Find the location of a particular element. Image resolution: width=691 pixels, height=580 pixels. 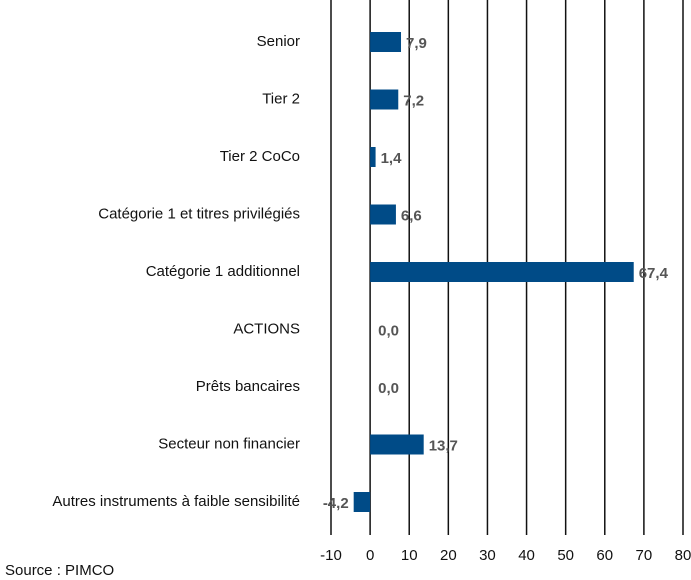

x-tick-label: 60 is located at coordinates (604, 555).